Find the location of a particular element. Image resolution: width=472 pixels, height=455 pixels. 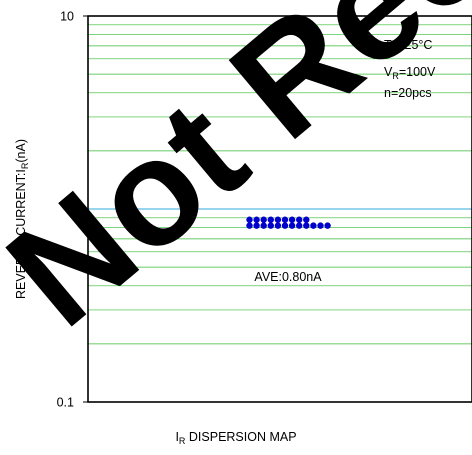

condition-text: n=20pcs is located at coordinates (408, 93).